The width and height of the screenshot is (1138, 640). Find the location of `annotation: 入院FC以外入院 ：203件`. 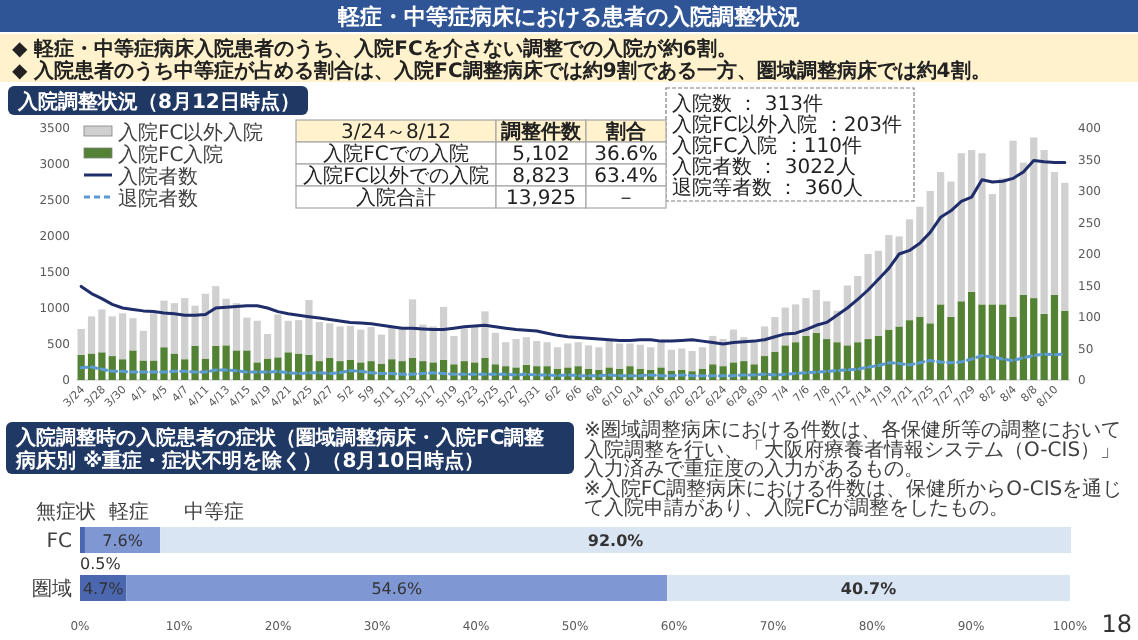

annotation: 入院FC以外入院 ：203件 is located at coordinates (787, 125).